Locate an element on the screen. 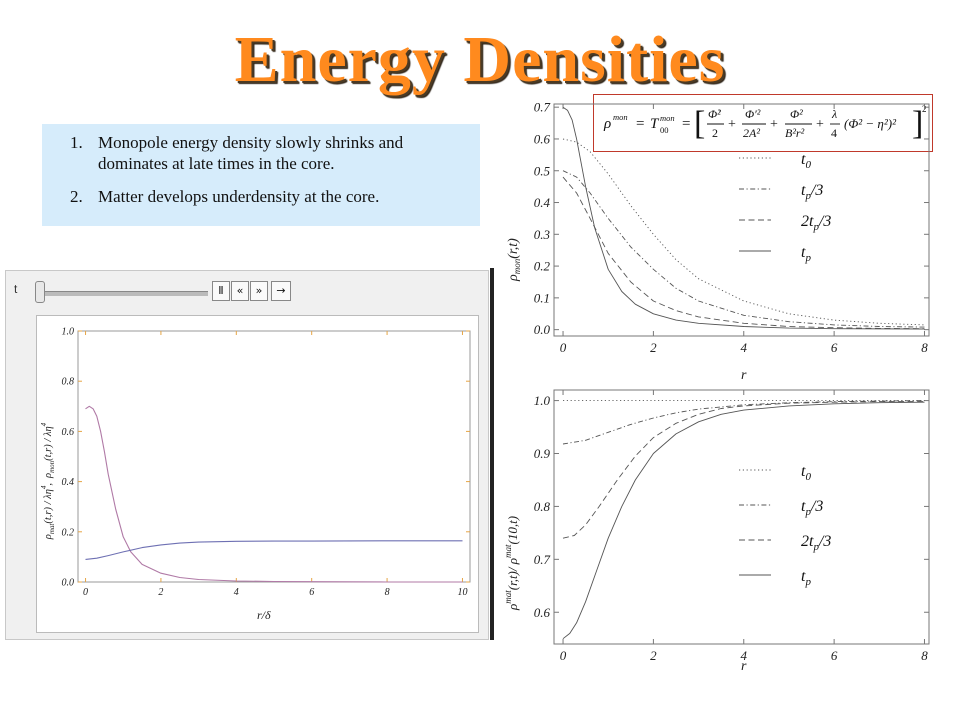  formula-term3-den: B²r² is located at coordinates (795, 133).